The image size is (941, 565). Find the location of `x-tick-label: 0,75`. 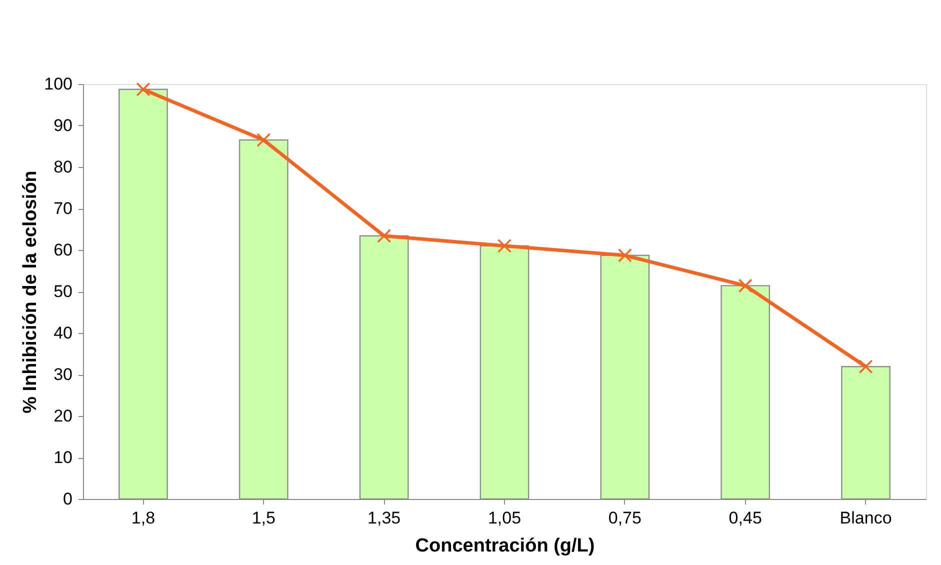

x-tick-label: 0,75 is located at coordinates (625, 518).